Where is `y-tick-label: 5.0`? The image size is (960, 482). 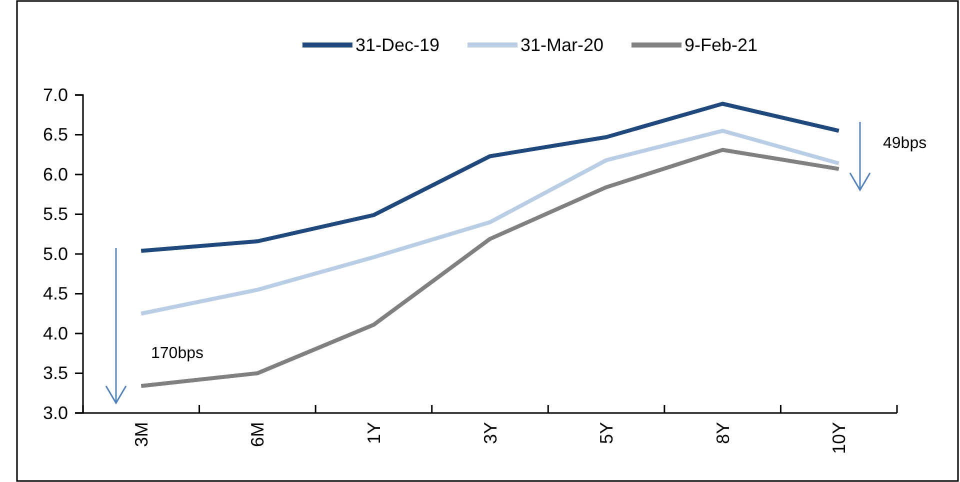 y-tick-label: 5.0 is located at coordinates (55, 254).